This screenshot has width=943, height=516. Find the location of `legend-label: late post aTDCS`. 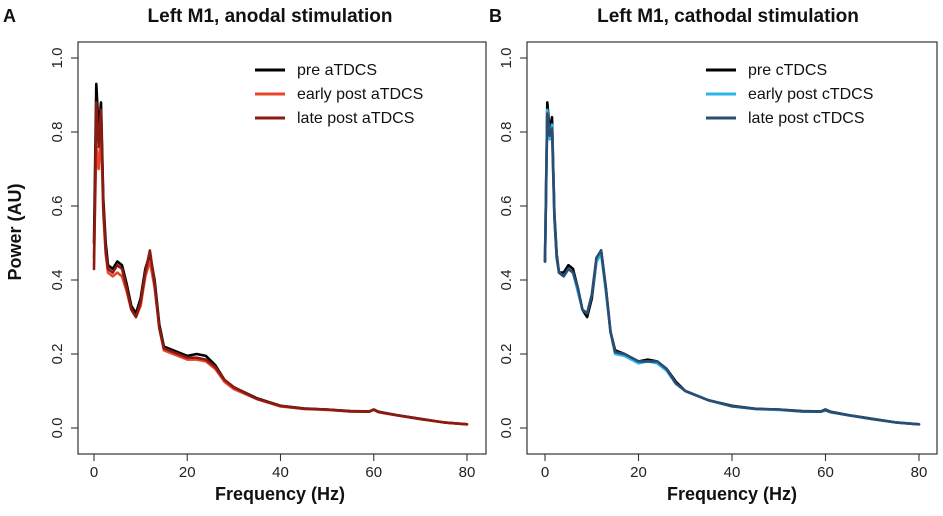

legend-label: late post aTDCS is located at coordinates (355, 118).